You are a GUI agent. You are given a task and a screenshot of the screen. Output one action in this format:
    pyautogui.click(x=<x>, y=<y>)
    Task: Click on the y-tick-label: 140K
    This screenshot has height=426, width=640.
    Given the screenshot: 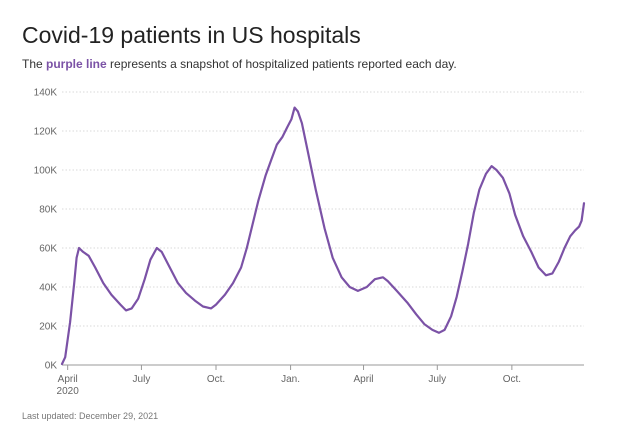 What is the action you would take?
    pyautogui.click(x=46, y=93)
    